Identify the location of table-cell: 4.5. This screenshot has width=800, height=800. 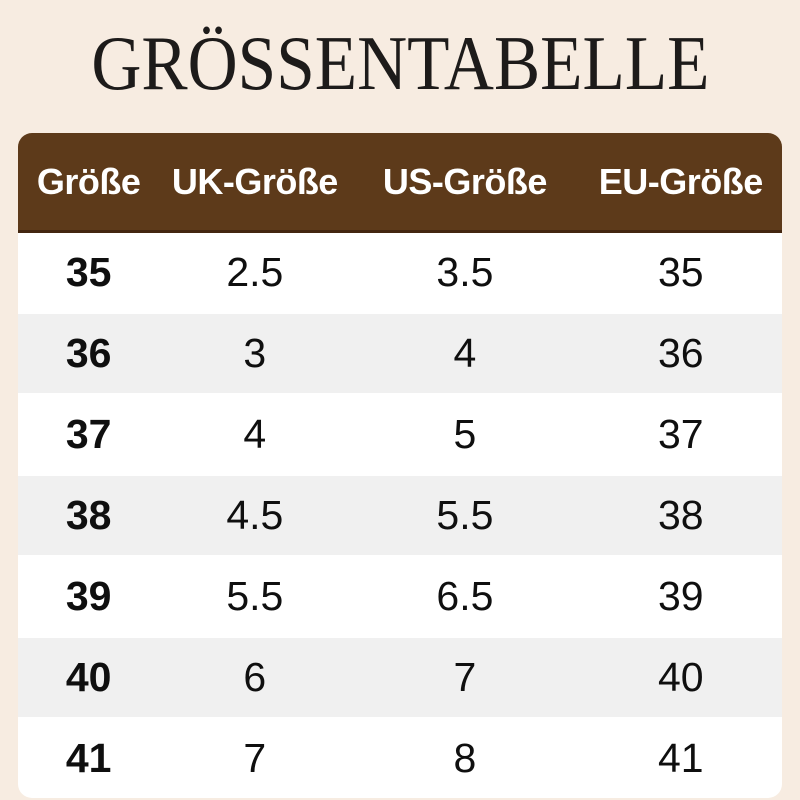
(255, 515).